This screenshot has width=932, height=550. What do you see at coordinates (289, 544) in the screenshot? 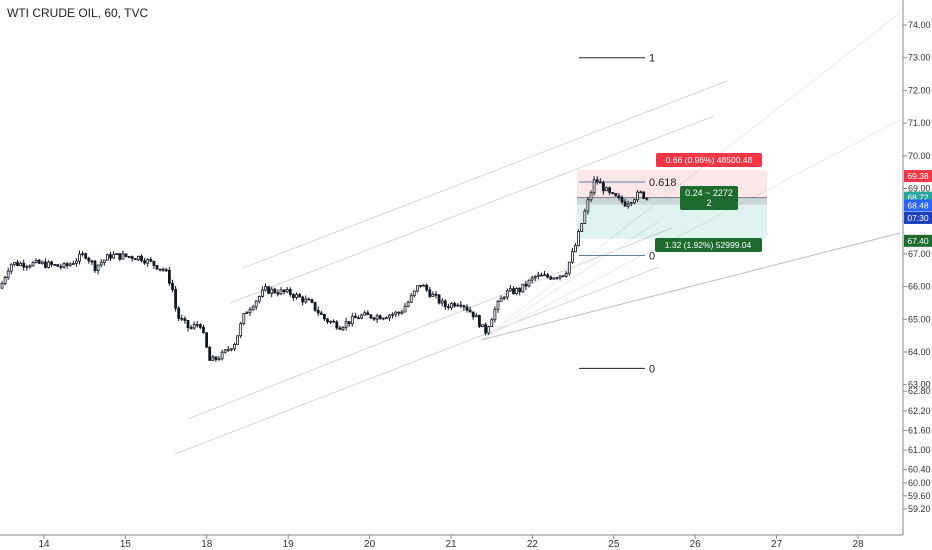
I see `time-tick-label: 19` at bounding box center [289, 544].